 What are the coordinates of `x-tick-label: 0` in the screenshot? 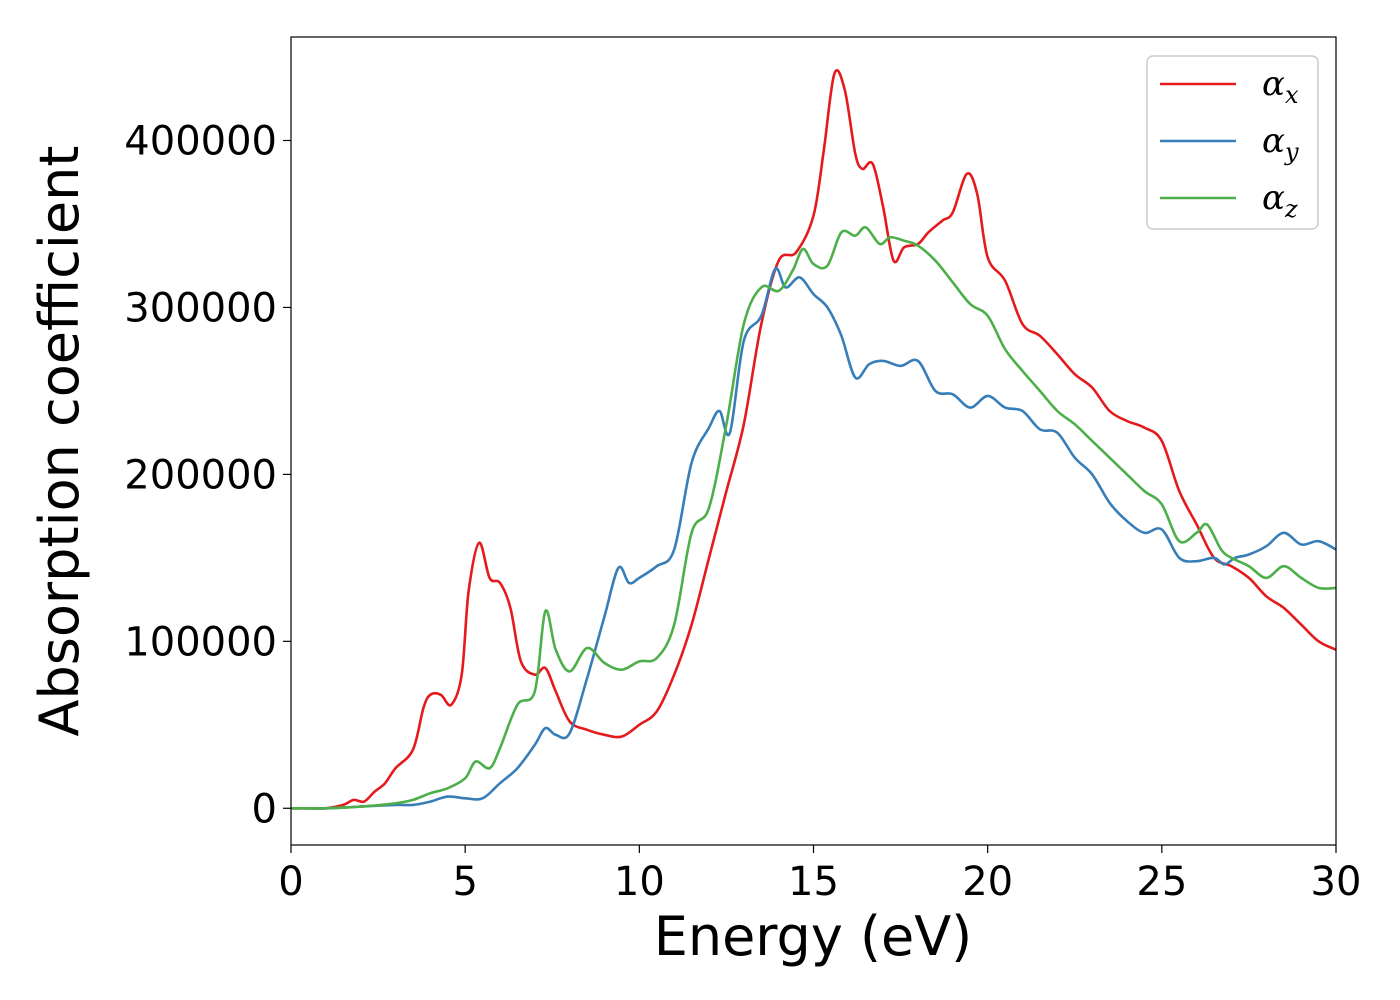 It's located at (290, 882).